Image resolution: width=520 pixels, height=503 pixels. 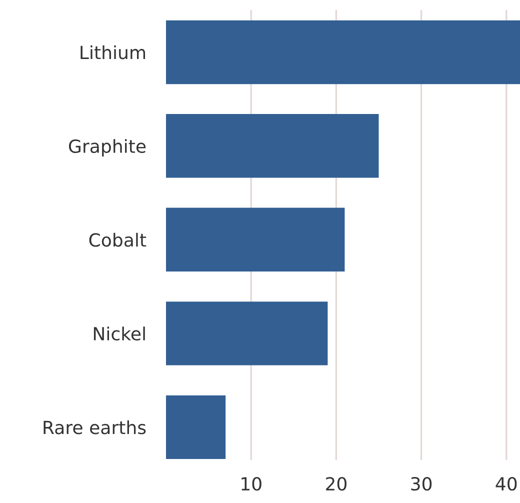 I want to click on y-tick-label: Cobalt, so click(x=117, y=239).